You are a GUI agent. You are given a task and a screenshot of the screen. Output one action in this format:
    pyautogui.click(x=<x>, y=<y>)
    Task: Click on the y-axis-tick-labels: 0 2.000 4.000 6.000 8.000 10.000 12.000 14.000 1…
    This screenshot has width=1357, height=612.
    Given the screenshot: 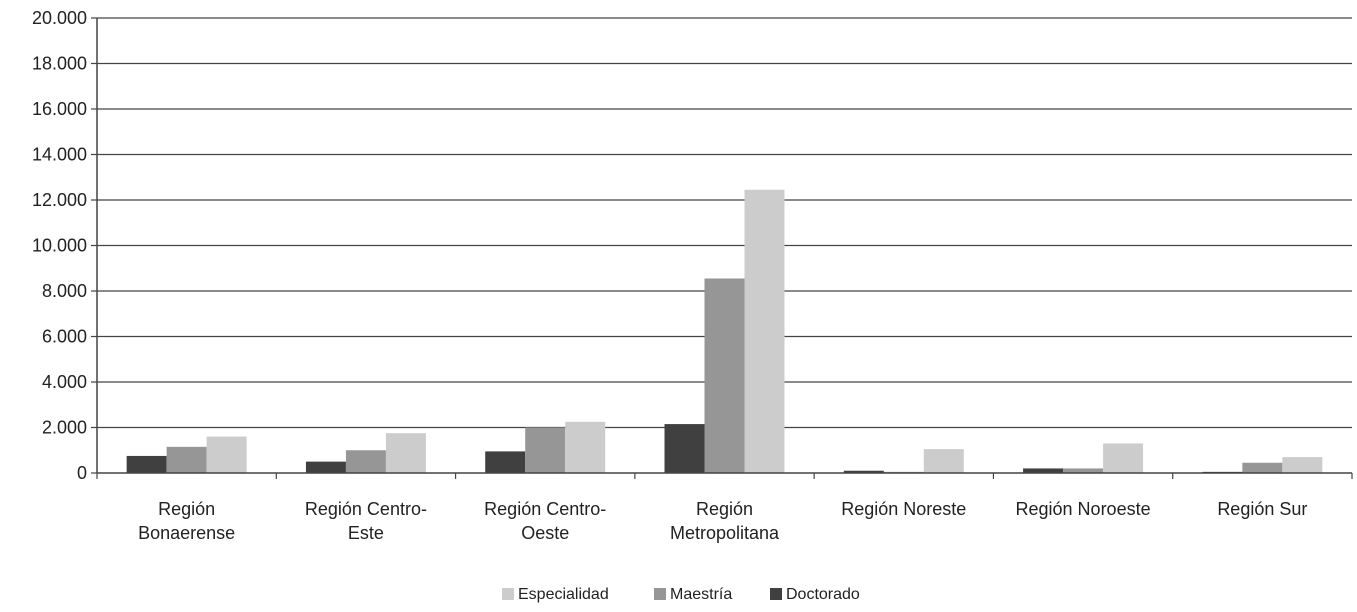 What is the action you would take?
    pyautogui.click(x=59, y=245)
    